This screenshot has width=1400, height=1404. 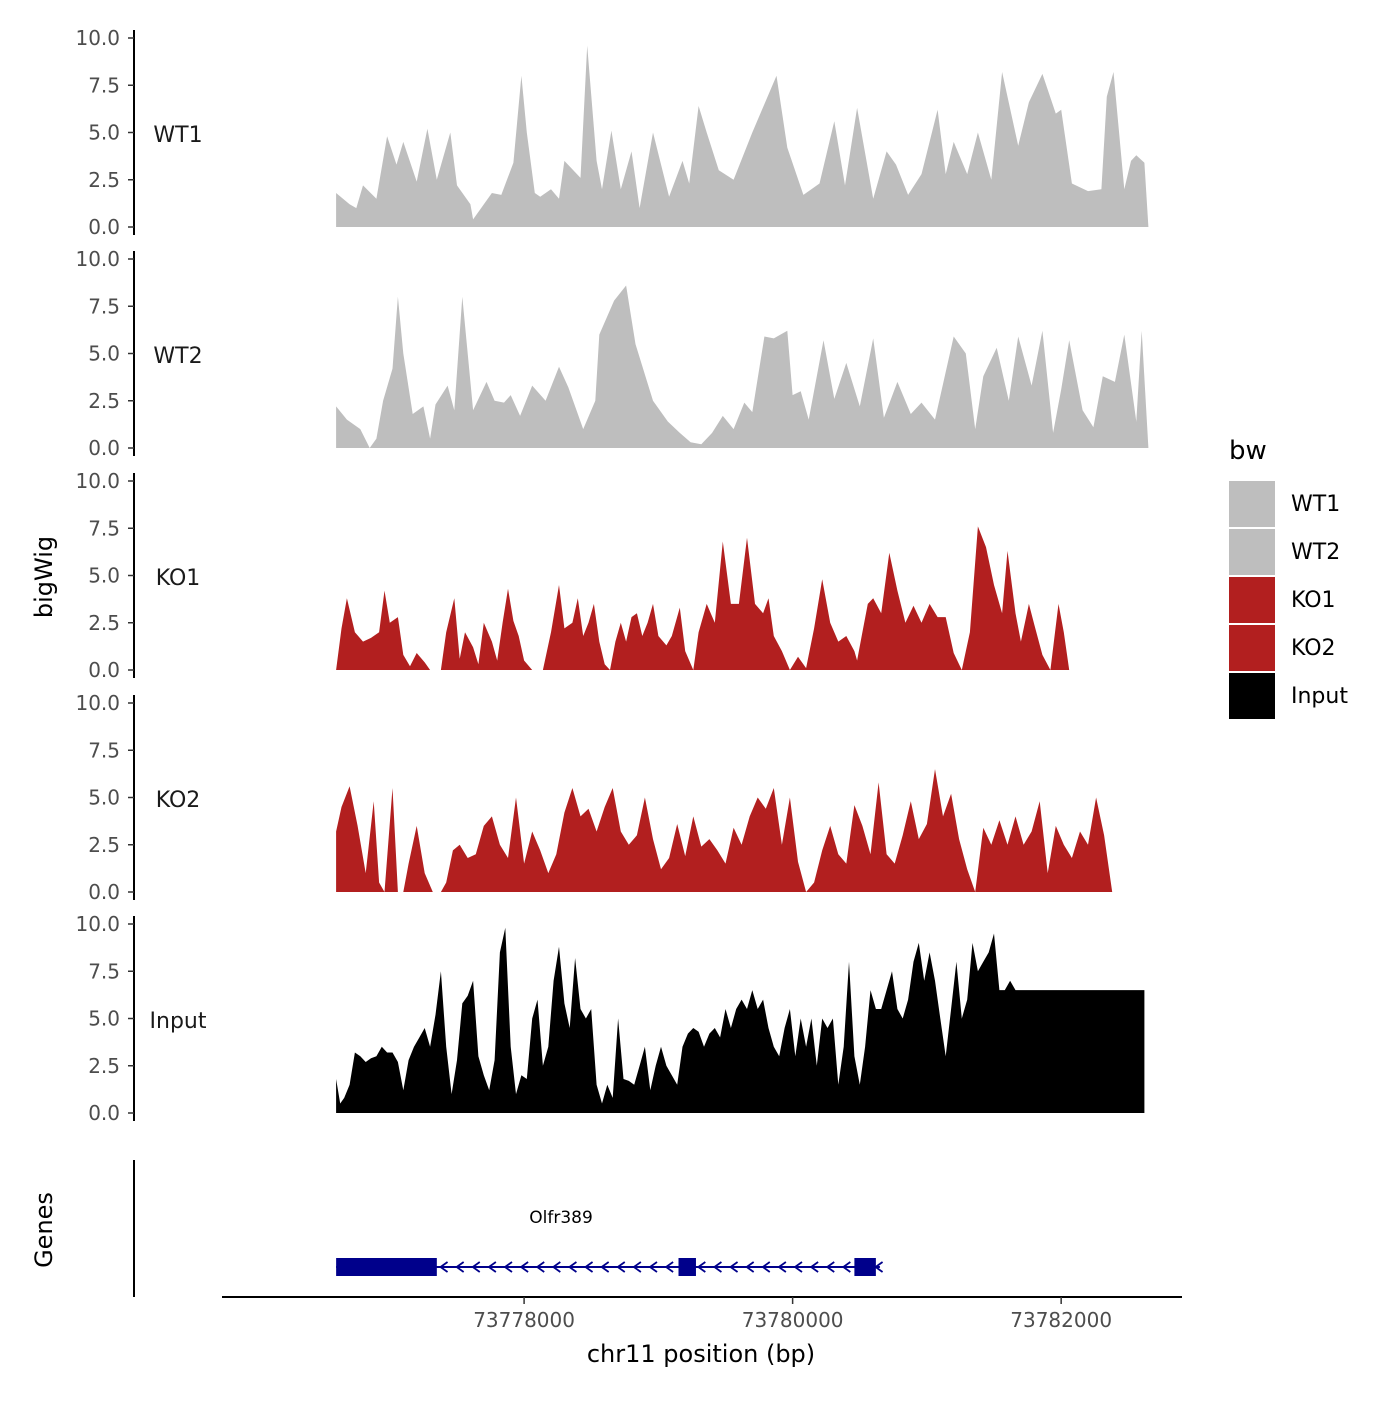 What do you see at coordinates (457, 1228) in the screenshot?
I see `gene-panel: Genes Olfr389` at bounding box center [457, 1228].